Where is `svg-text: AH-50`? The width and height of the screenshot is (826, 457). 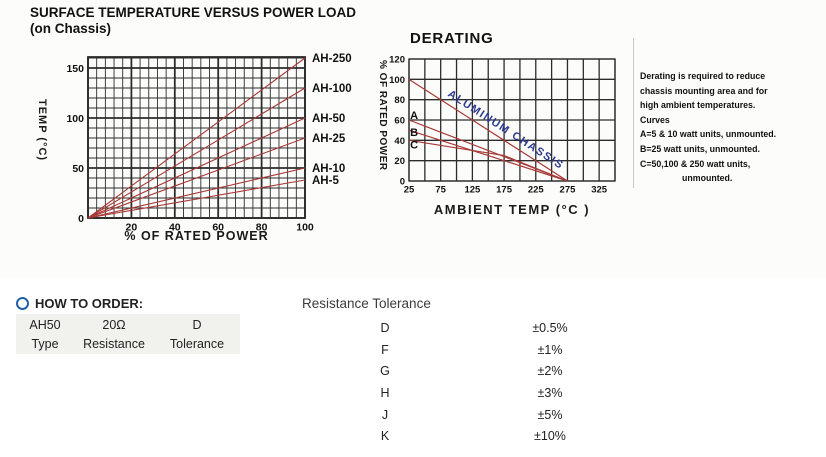 svg-text: AH-50 is located at coordinates (328, 119).